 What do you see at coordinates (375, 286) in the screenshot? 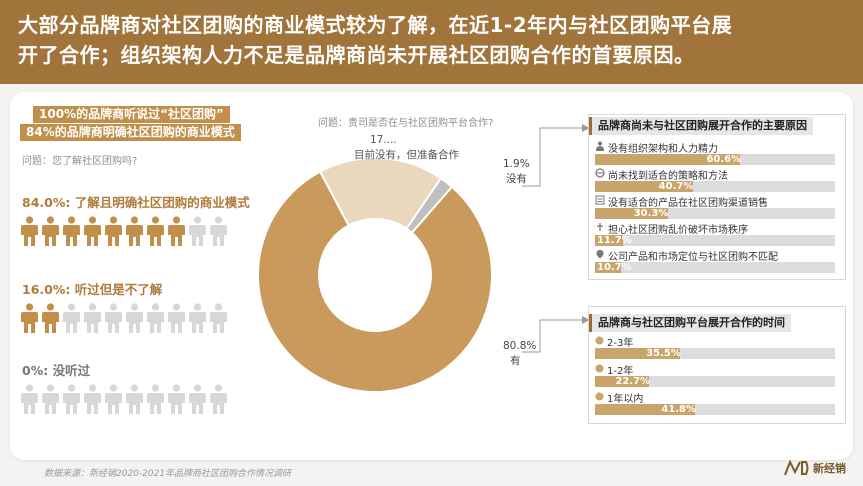
I see `donut-center-label: 平台合作?` at bounding box center [375, 286].